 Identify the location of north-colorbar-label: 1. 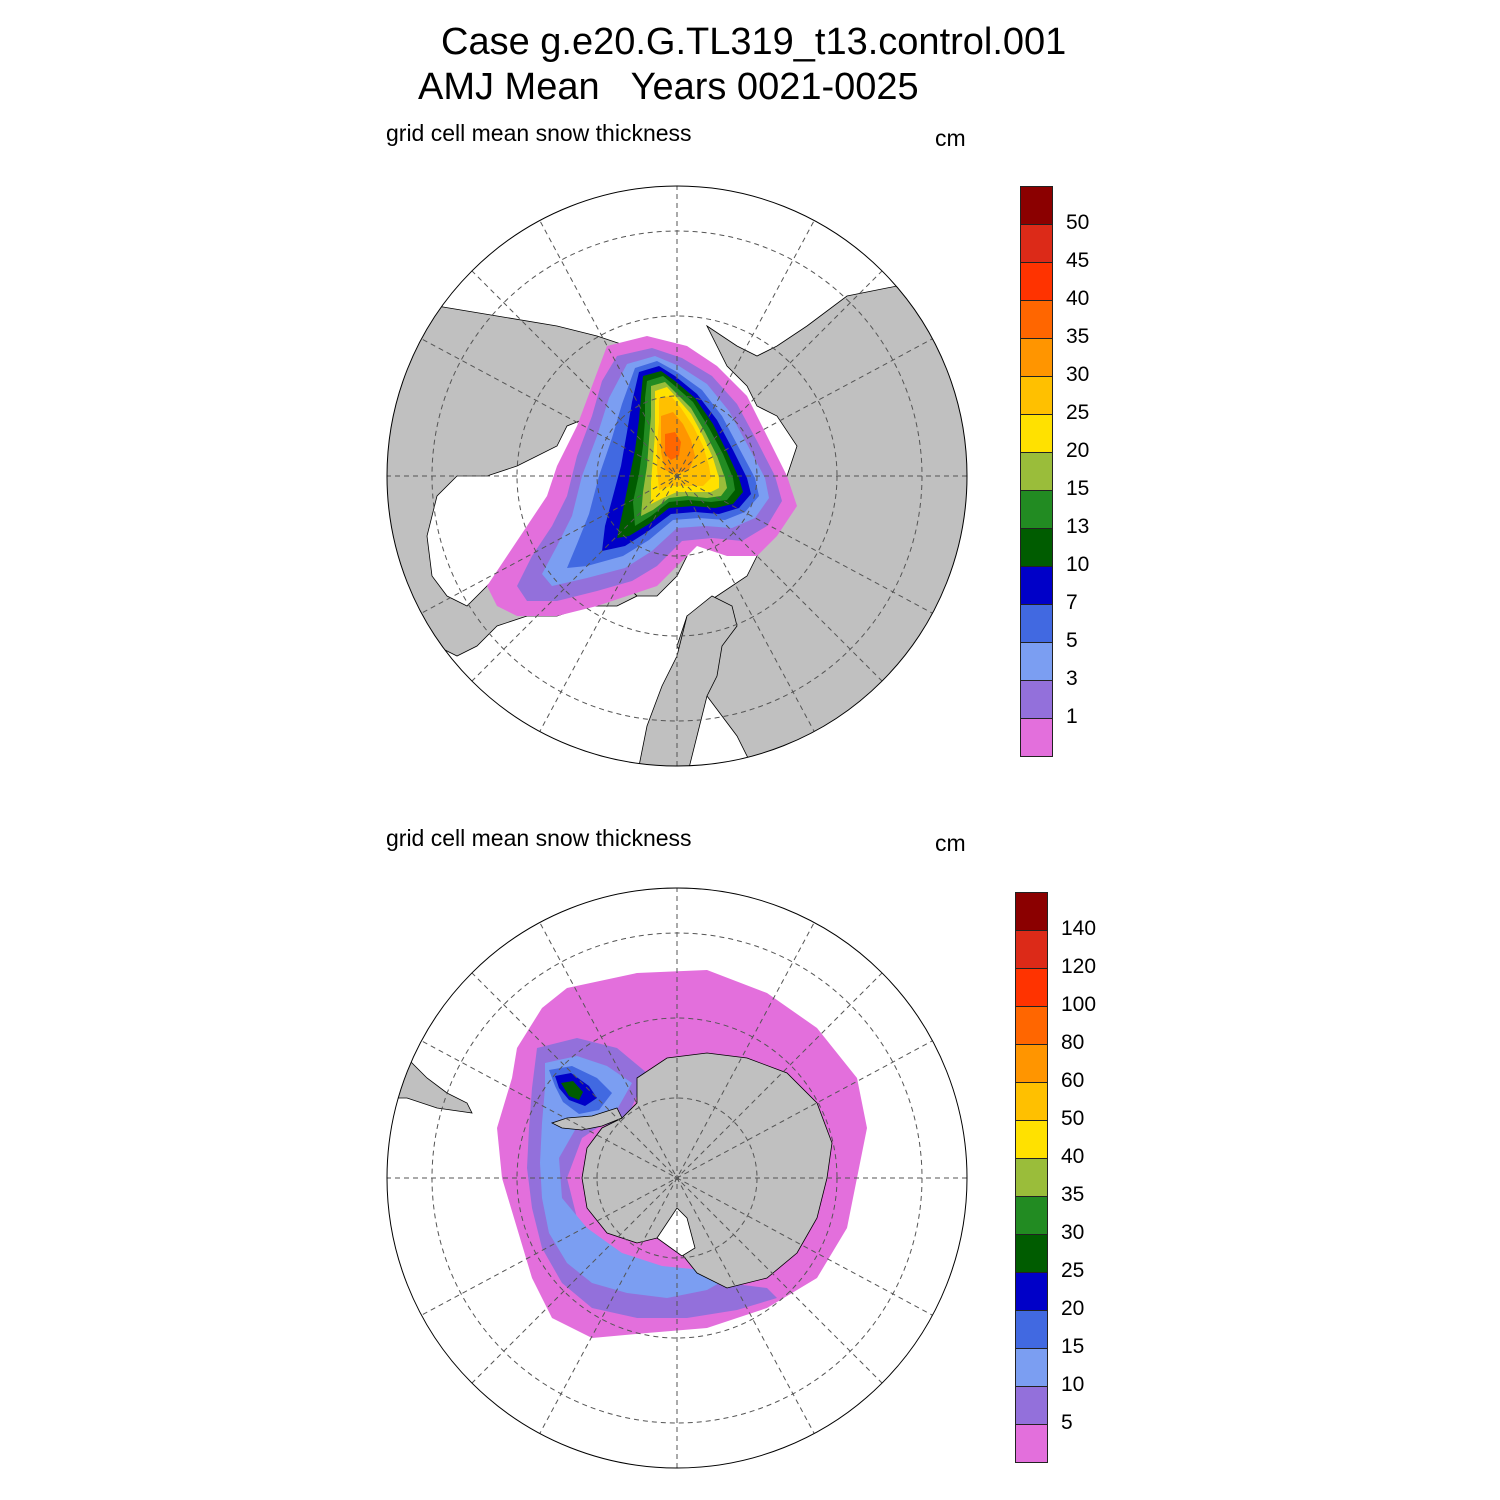
(1072, 716).